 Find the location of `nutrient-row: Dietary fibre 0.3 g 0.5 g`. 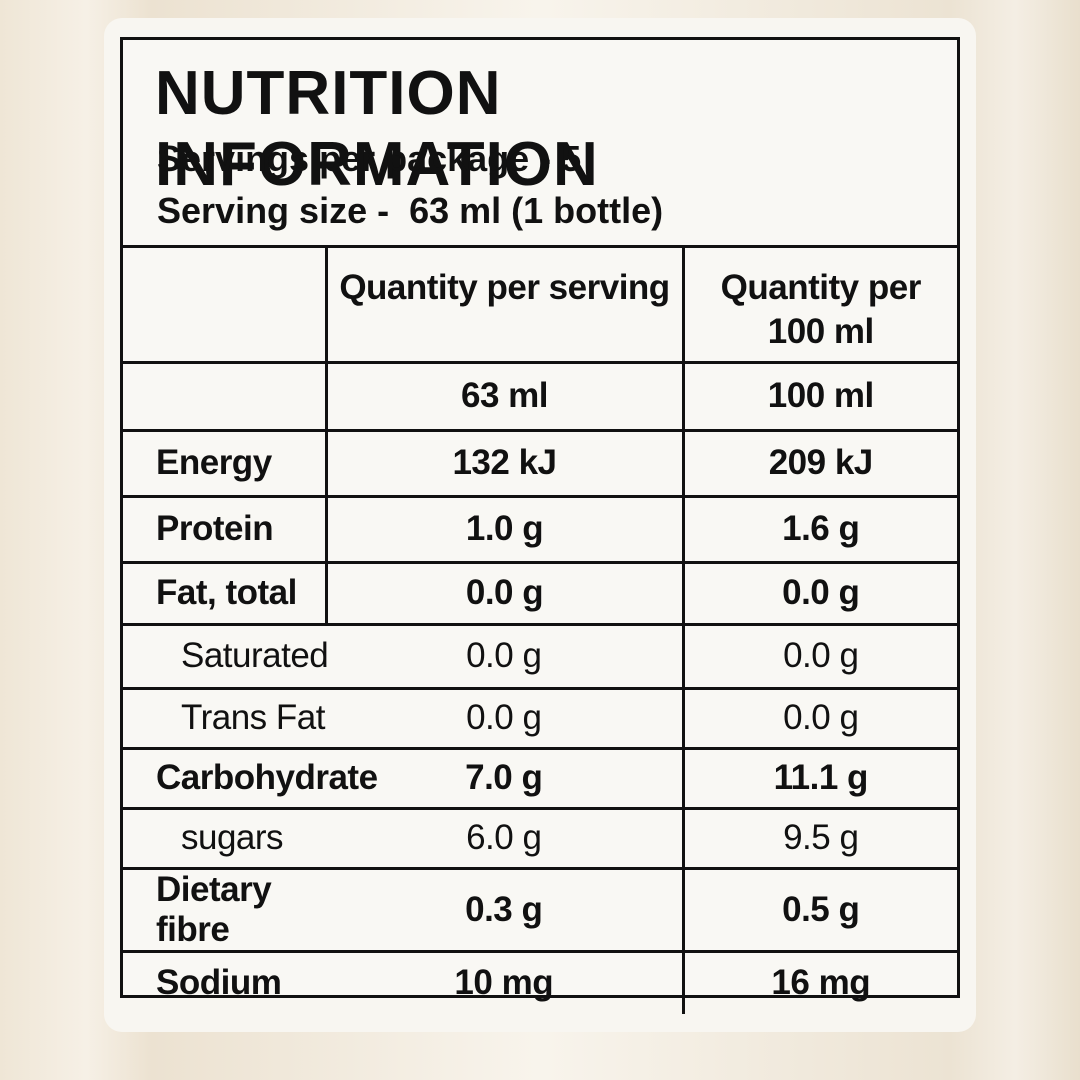

nutrient-row: Dietary fibre 0.3 g 0.5 g is located at coordinates (540, 909).